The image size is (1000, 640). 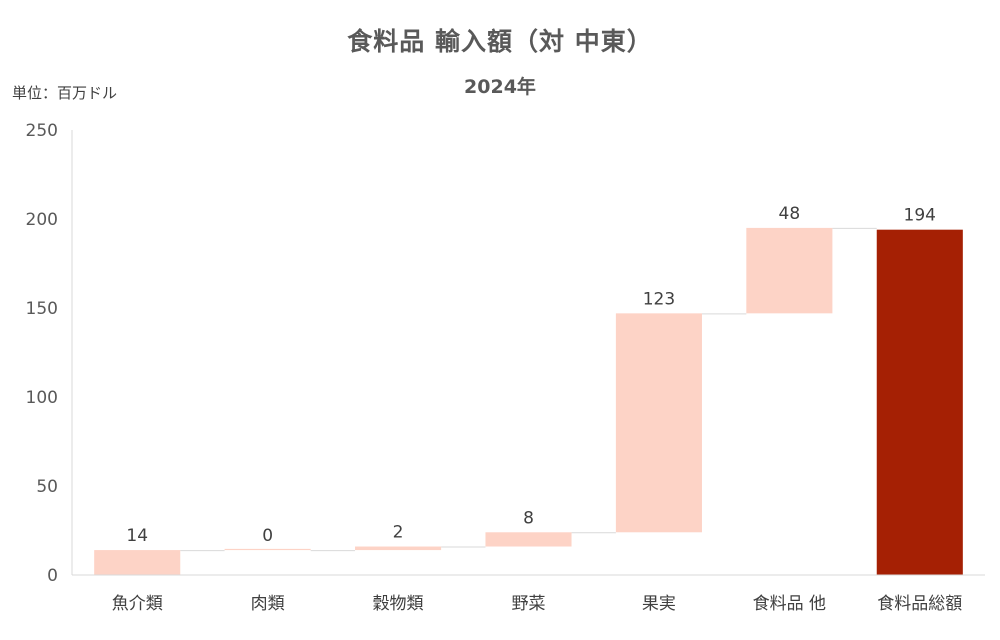 I want to click on data-label: 2, so click(x=398, y=533).